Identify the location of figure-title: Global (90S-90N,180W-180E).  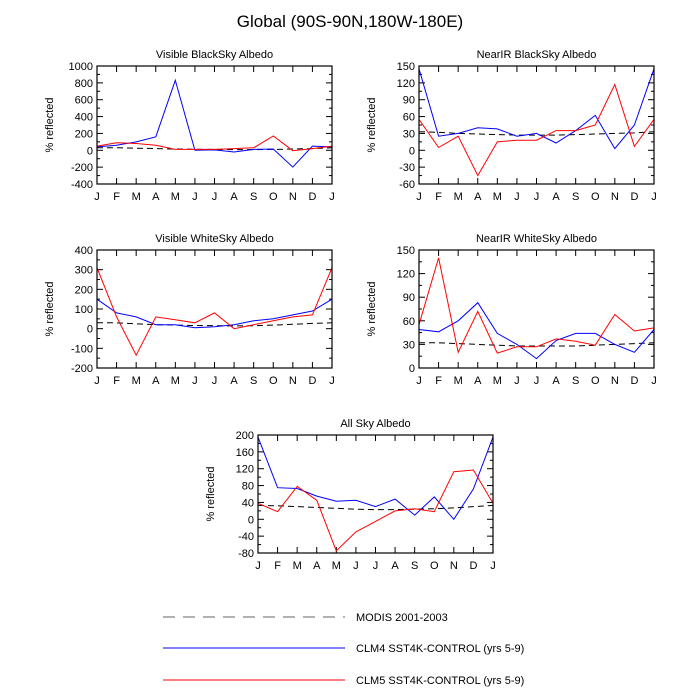
(350, 21).